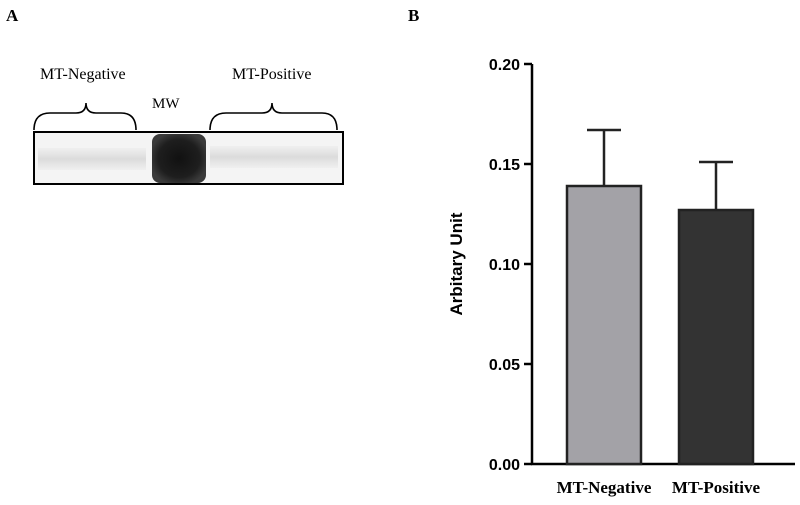  Describe the element at coordinates (414, 15) in the screenshot. I see `panel-b-label: B` at that location.